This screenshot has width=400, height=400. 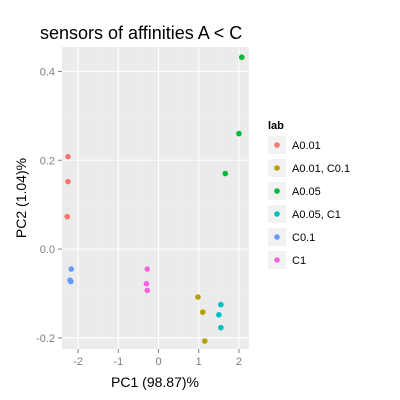 I want to click on x-tick-label: 2, so click(x=239, y=362).